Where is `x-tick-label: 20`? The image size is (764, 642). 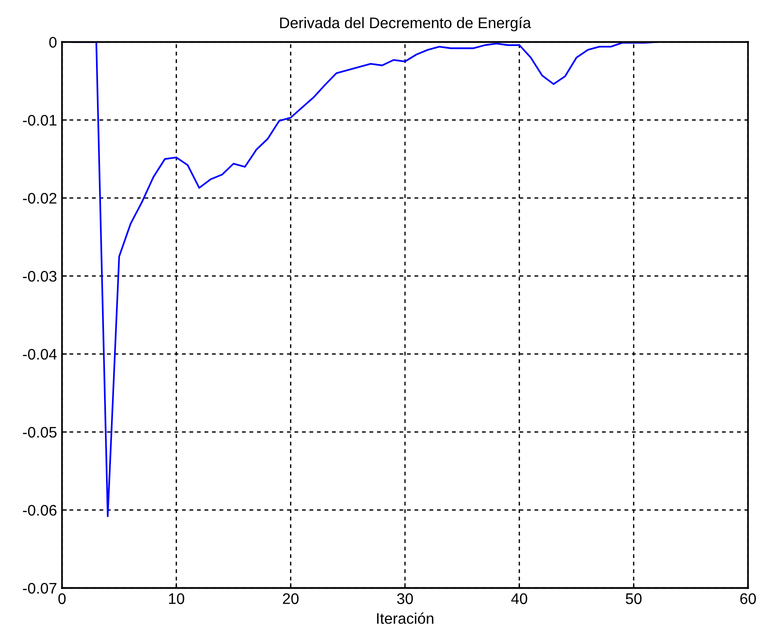 x-tick-label: 20 is located at coordinates (290, 598).